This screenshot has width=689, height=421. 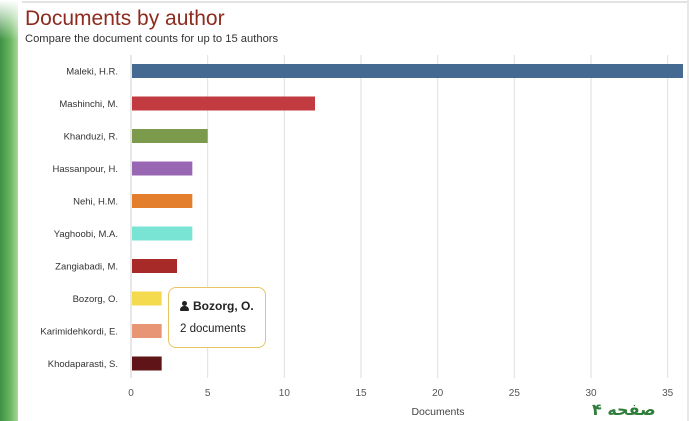 What do you see at coordinates (213, 329) in the screenshot?
I see `tooltip-value: 2 documents` at bounding box center [213, 329].